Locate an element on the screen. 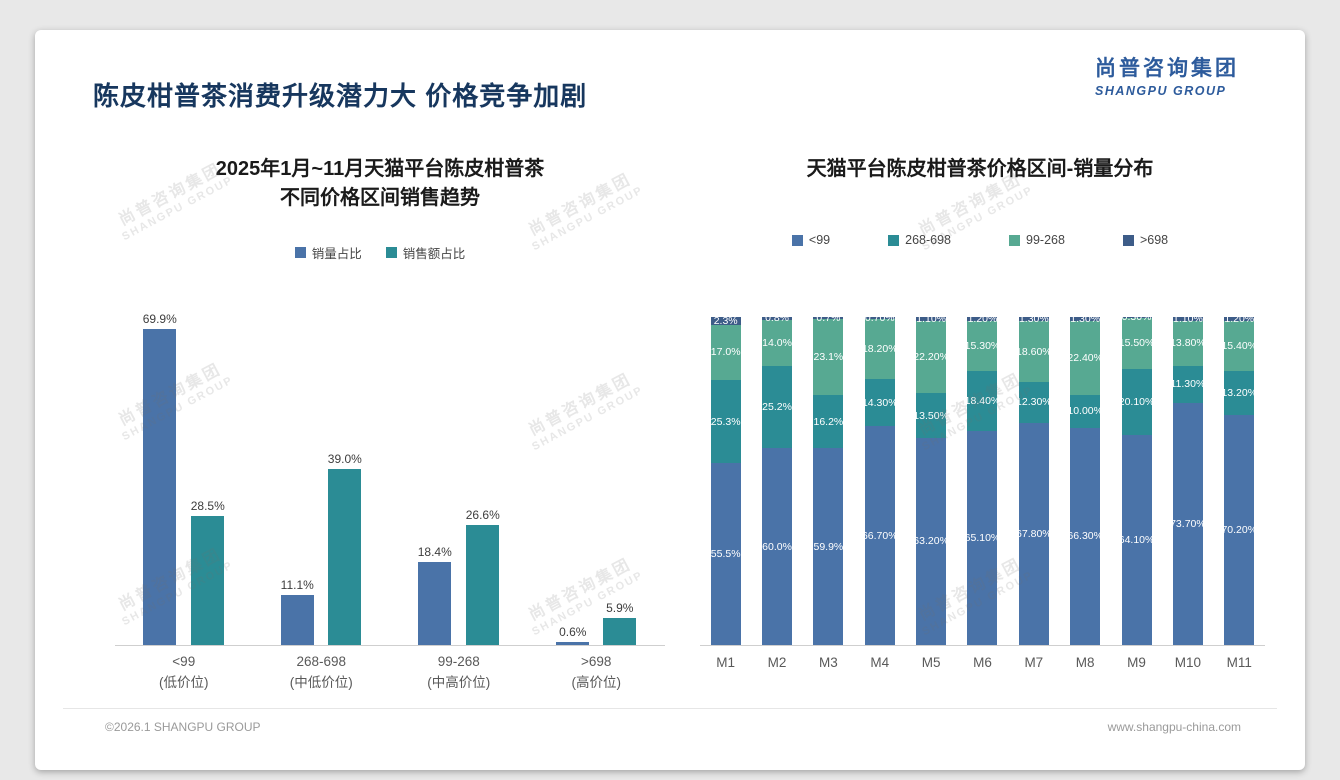  bar-group: 0.6% 5.9% is located at coordinates (597, 480).